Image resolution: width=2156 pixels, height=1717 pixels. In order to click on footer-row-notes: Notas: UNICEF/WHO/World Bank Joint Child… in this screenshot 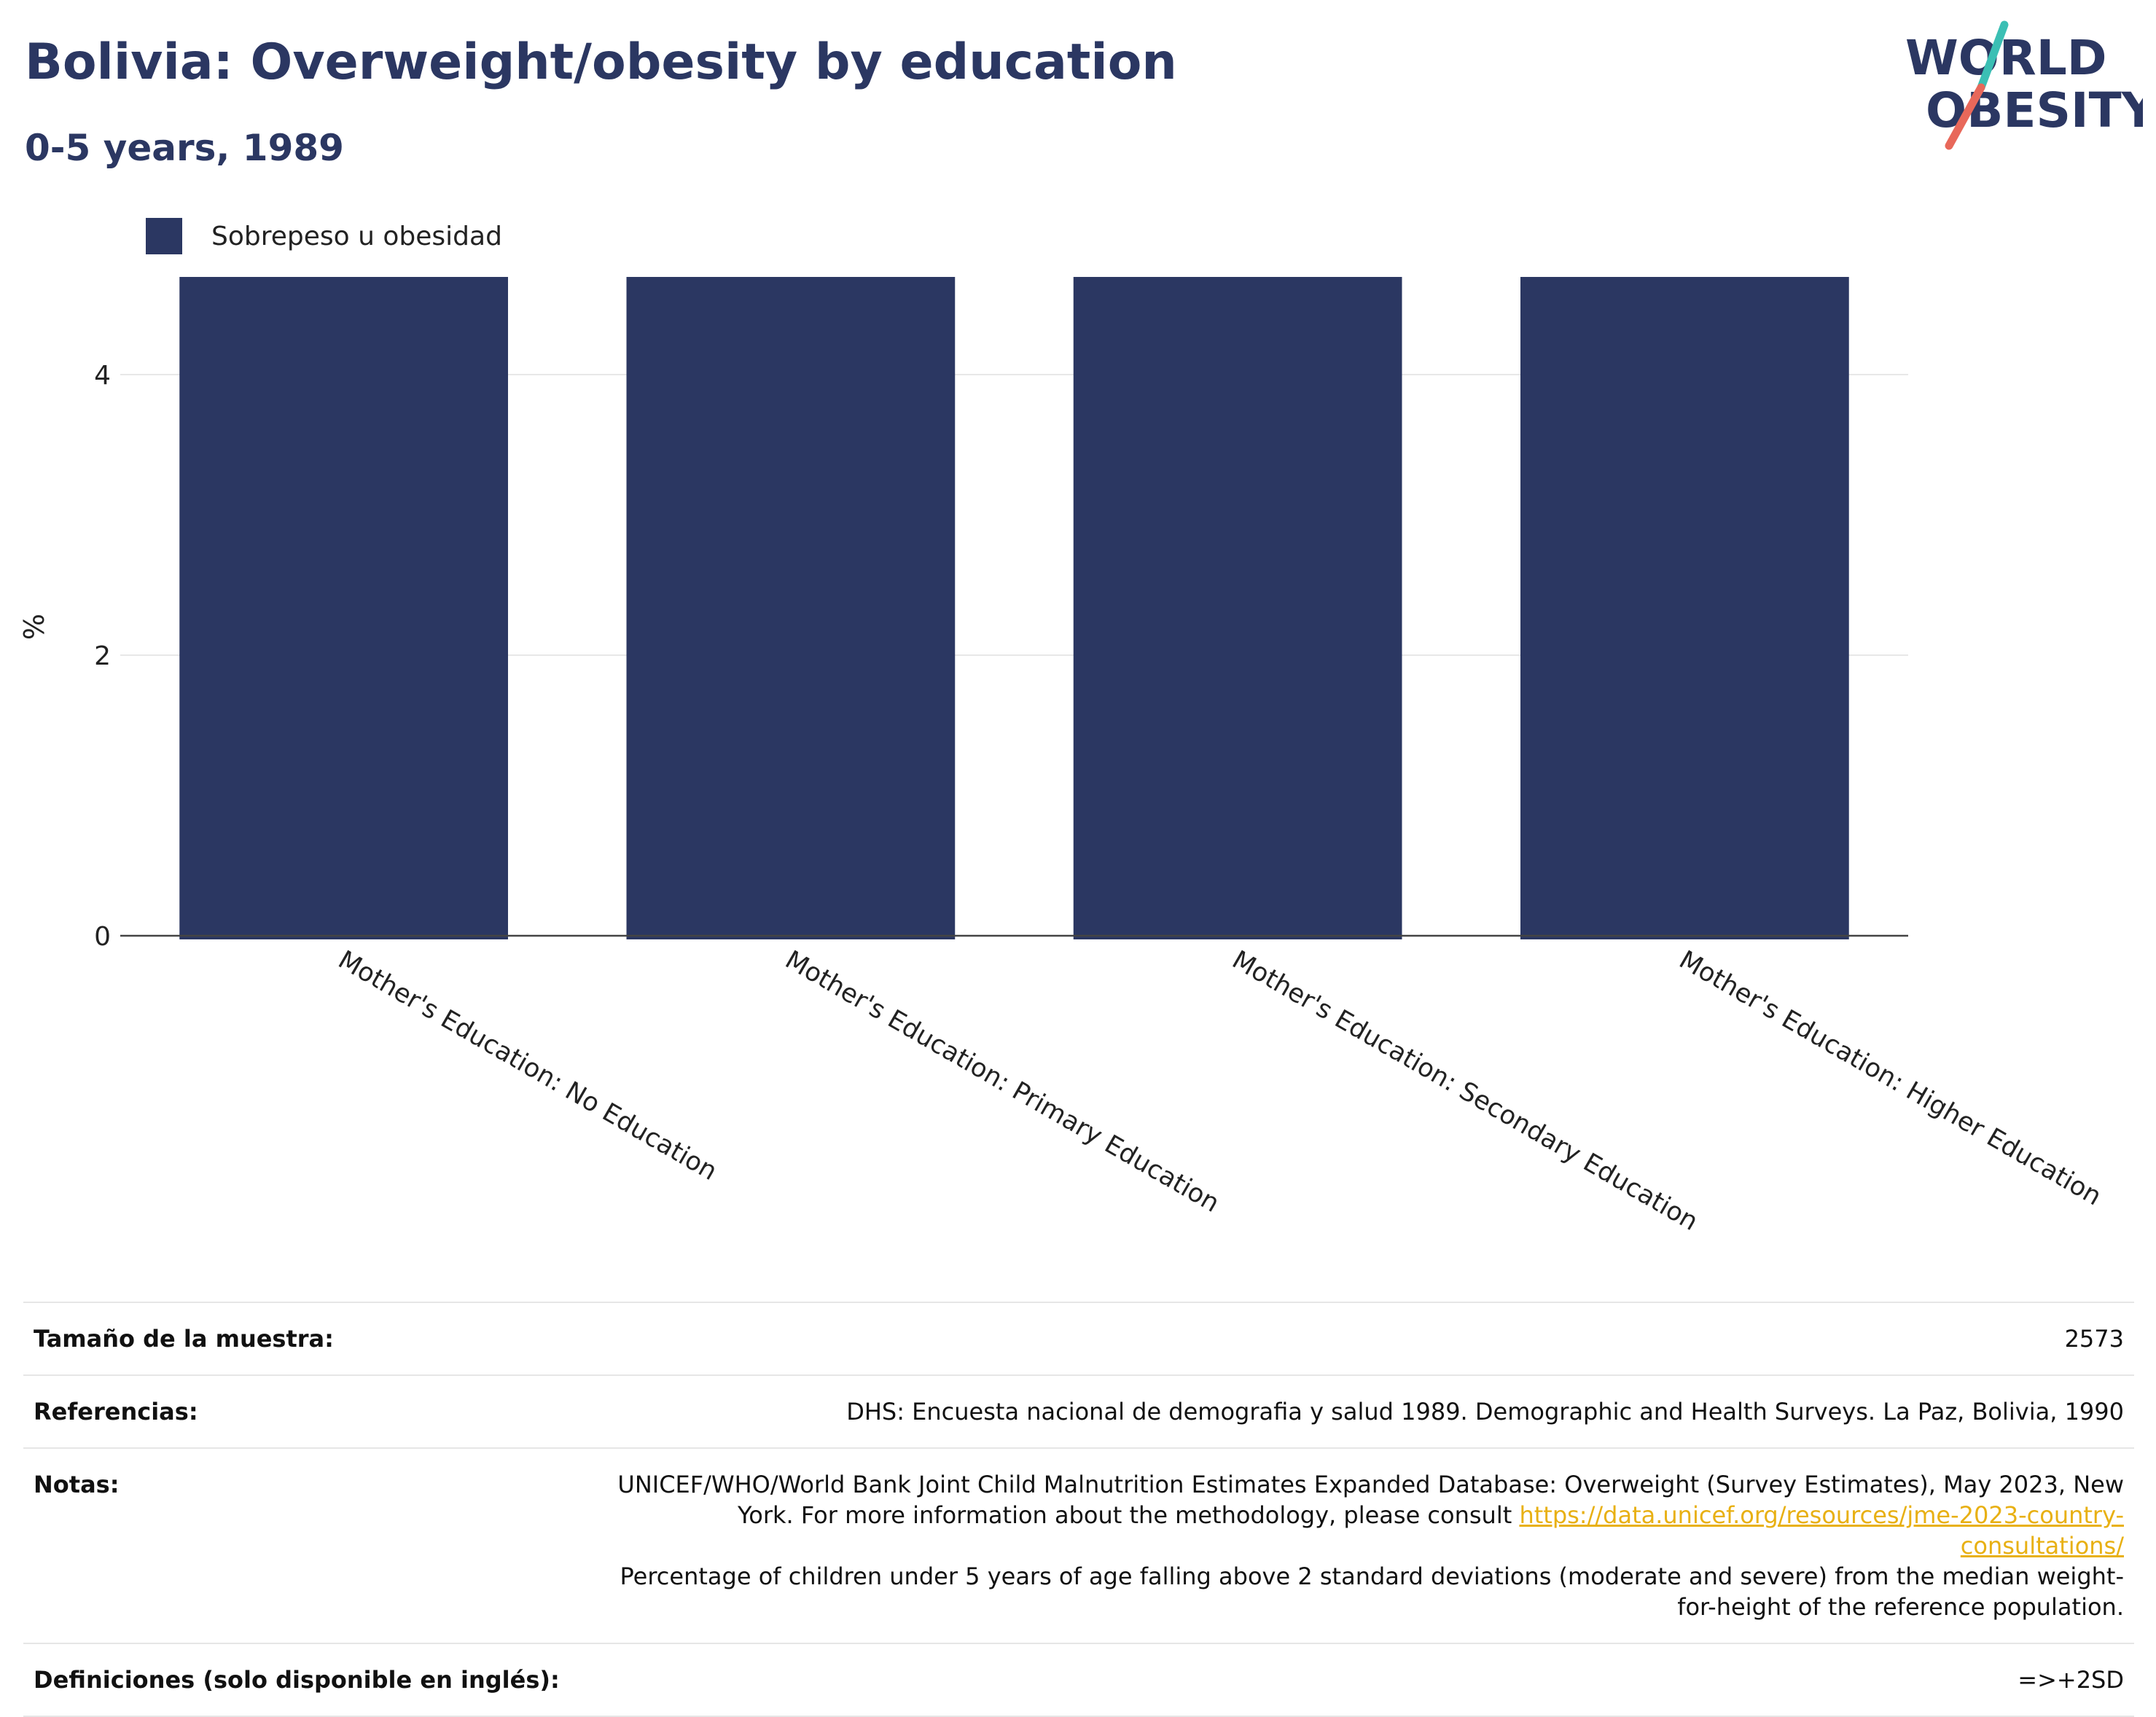, I will do `click(1079, 1545)`.